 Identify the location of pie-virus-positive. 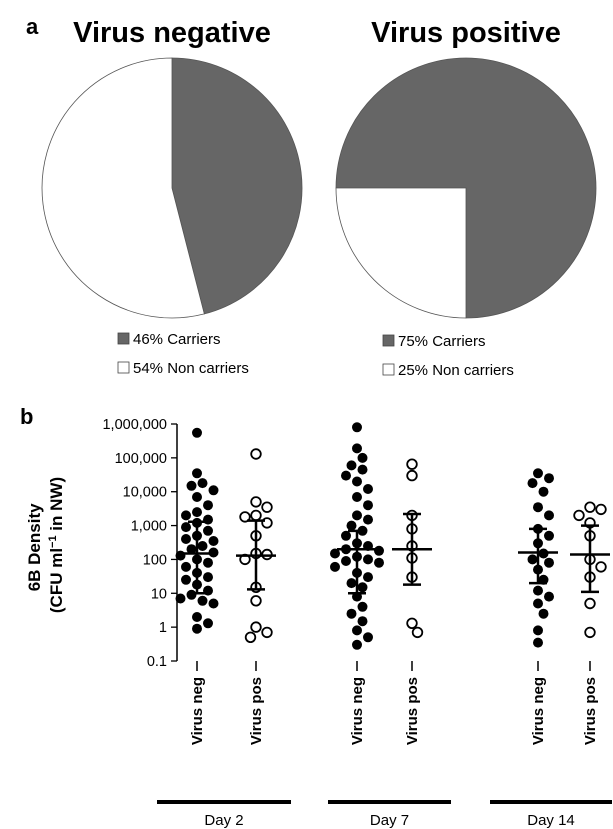
(466, 188).